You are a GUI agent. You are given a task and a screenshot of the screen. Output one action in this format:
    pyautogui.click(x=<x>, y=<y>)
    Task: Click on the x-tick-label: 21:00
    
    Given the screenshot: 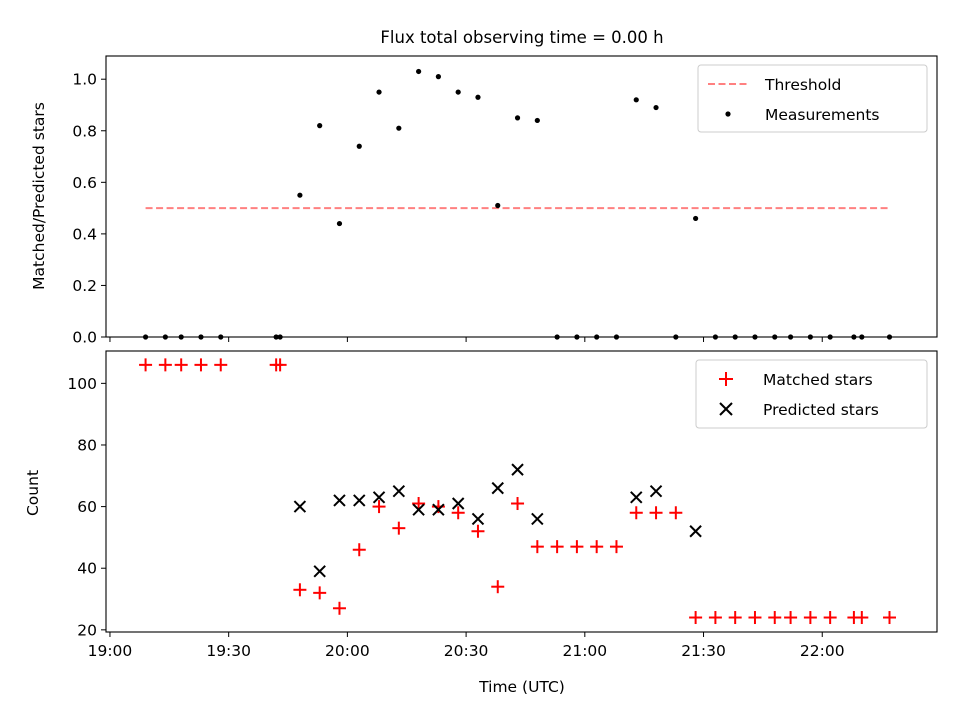 What is the action you would take?
    pyautogui.click(x=584, y=651)
    